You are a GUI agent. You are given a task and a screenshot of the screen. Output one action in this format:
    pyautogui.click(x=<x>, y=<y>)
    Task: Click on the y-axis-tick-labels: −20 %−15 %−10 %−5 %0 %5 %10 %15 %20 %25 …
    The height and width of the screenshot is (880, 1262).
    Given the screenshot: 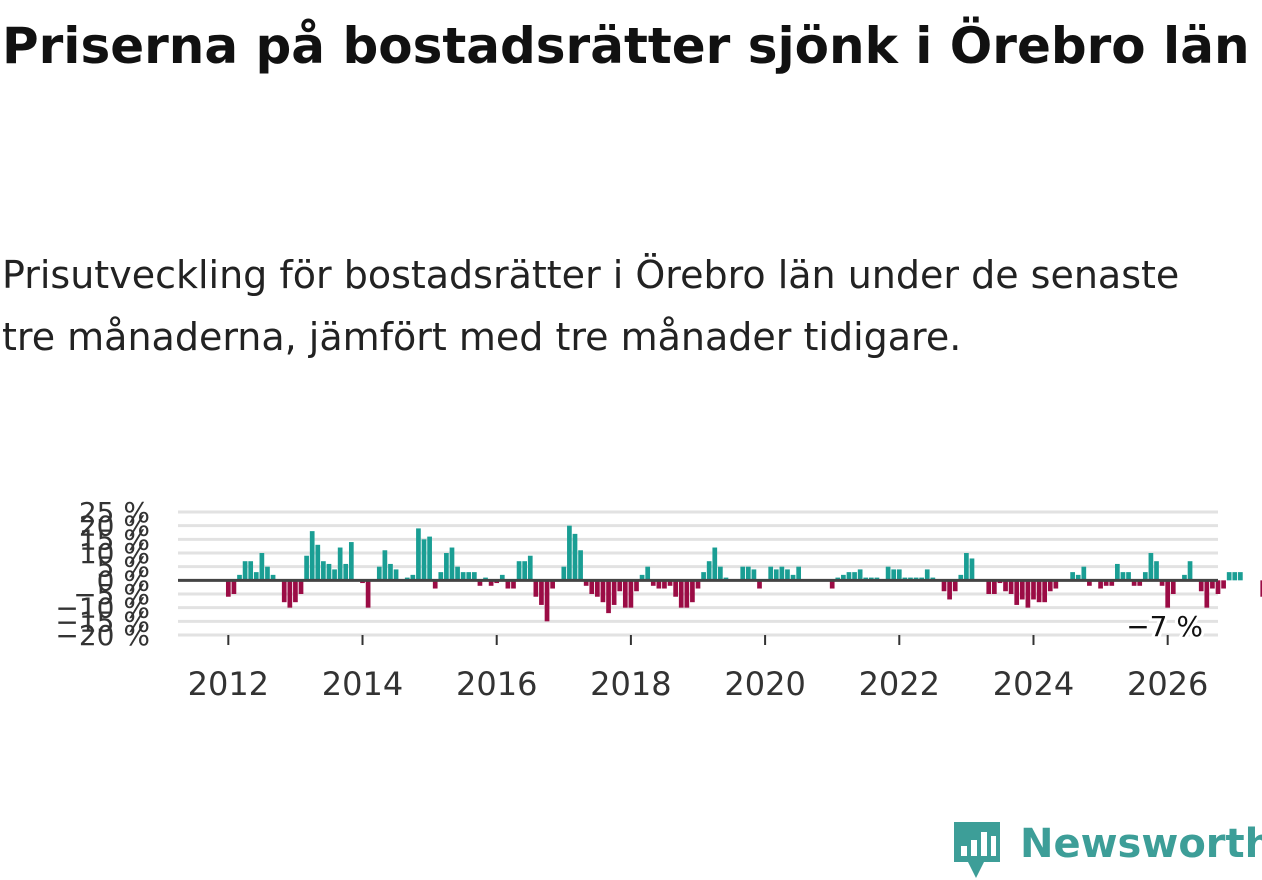 What is the action you would take?
    pyautogui.click(x=102, y=574)
    